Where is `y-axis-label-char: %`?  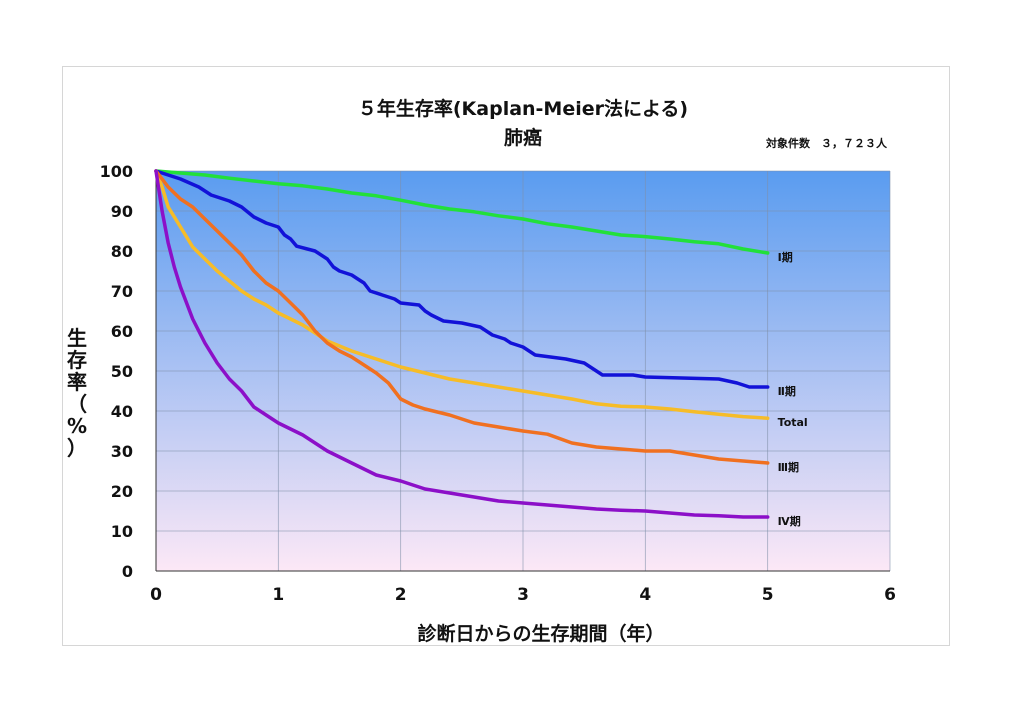
y-axis-label-char: % is located at coordinates (77, 426).